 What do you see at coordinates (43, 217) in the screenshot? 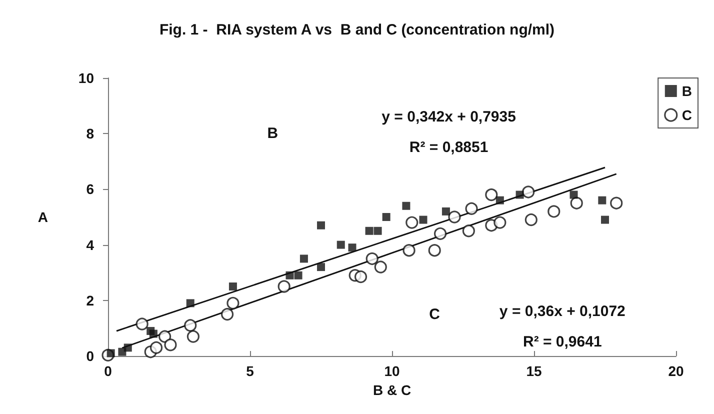
I see `y-axis-title: A` at bounding box center [43, 217].